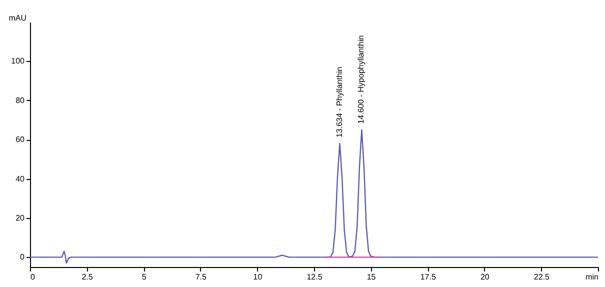  What do you see at coordinates (428, 277) in the screenshot?
I see `x-tick-label: 17.5` at bounding box center [428, 277].